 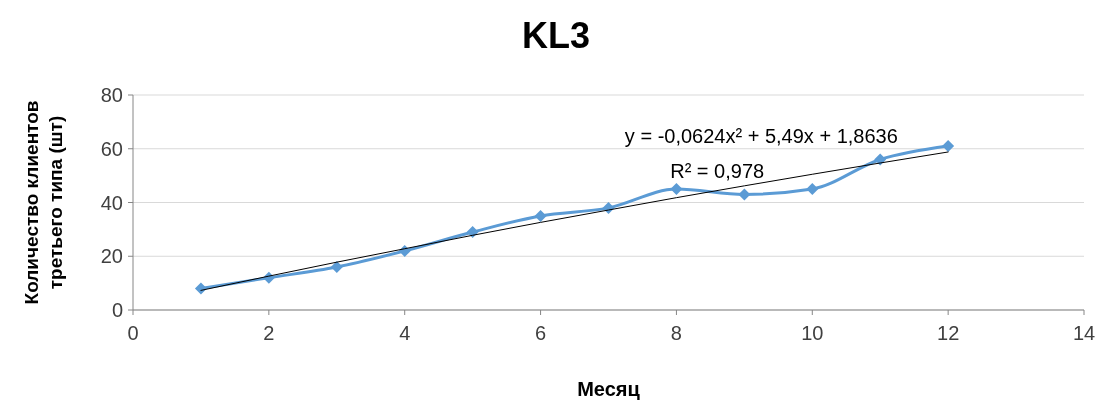 I want to click on annotation: y = -0,0624x² + 5,49x + 1,8636, so click(x=761, y=136).